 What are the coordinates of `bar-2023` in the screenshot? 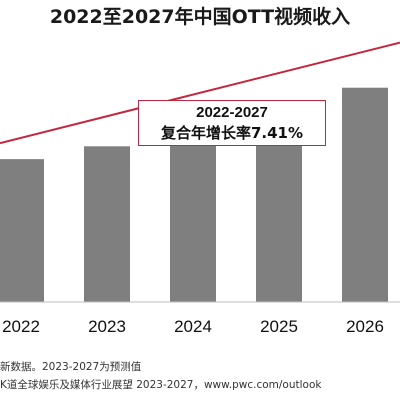 It's located at (107, 224).